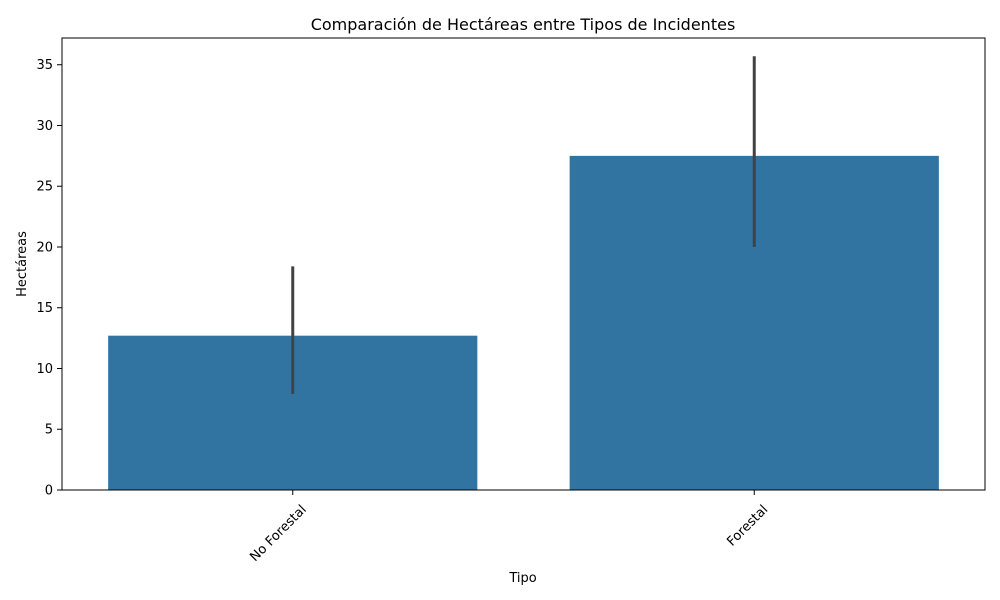 This screenshot has width=1000, height=600. What do you see at coordinates (44, 126) in the screenshot?
I see `y-tick-label: 30` at bounding box center [44, 126].